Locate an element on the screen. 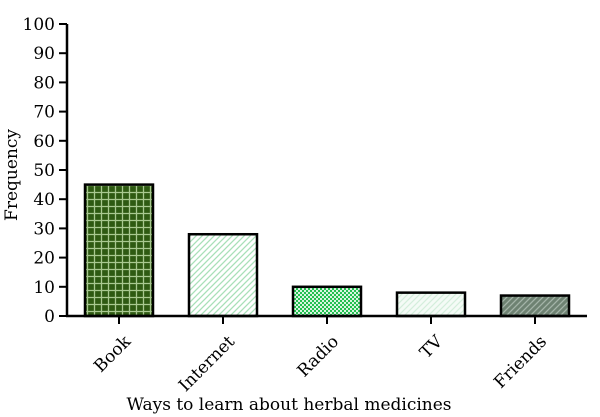 The height and width of the screenshot is (417, 600). x-axis-title: Ways to learn about herbal medicines is located at coordinates (288, 405).